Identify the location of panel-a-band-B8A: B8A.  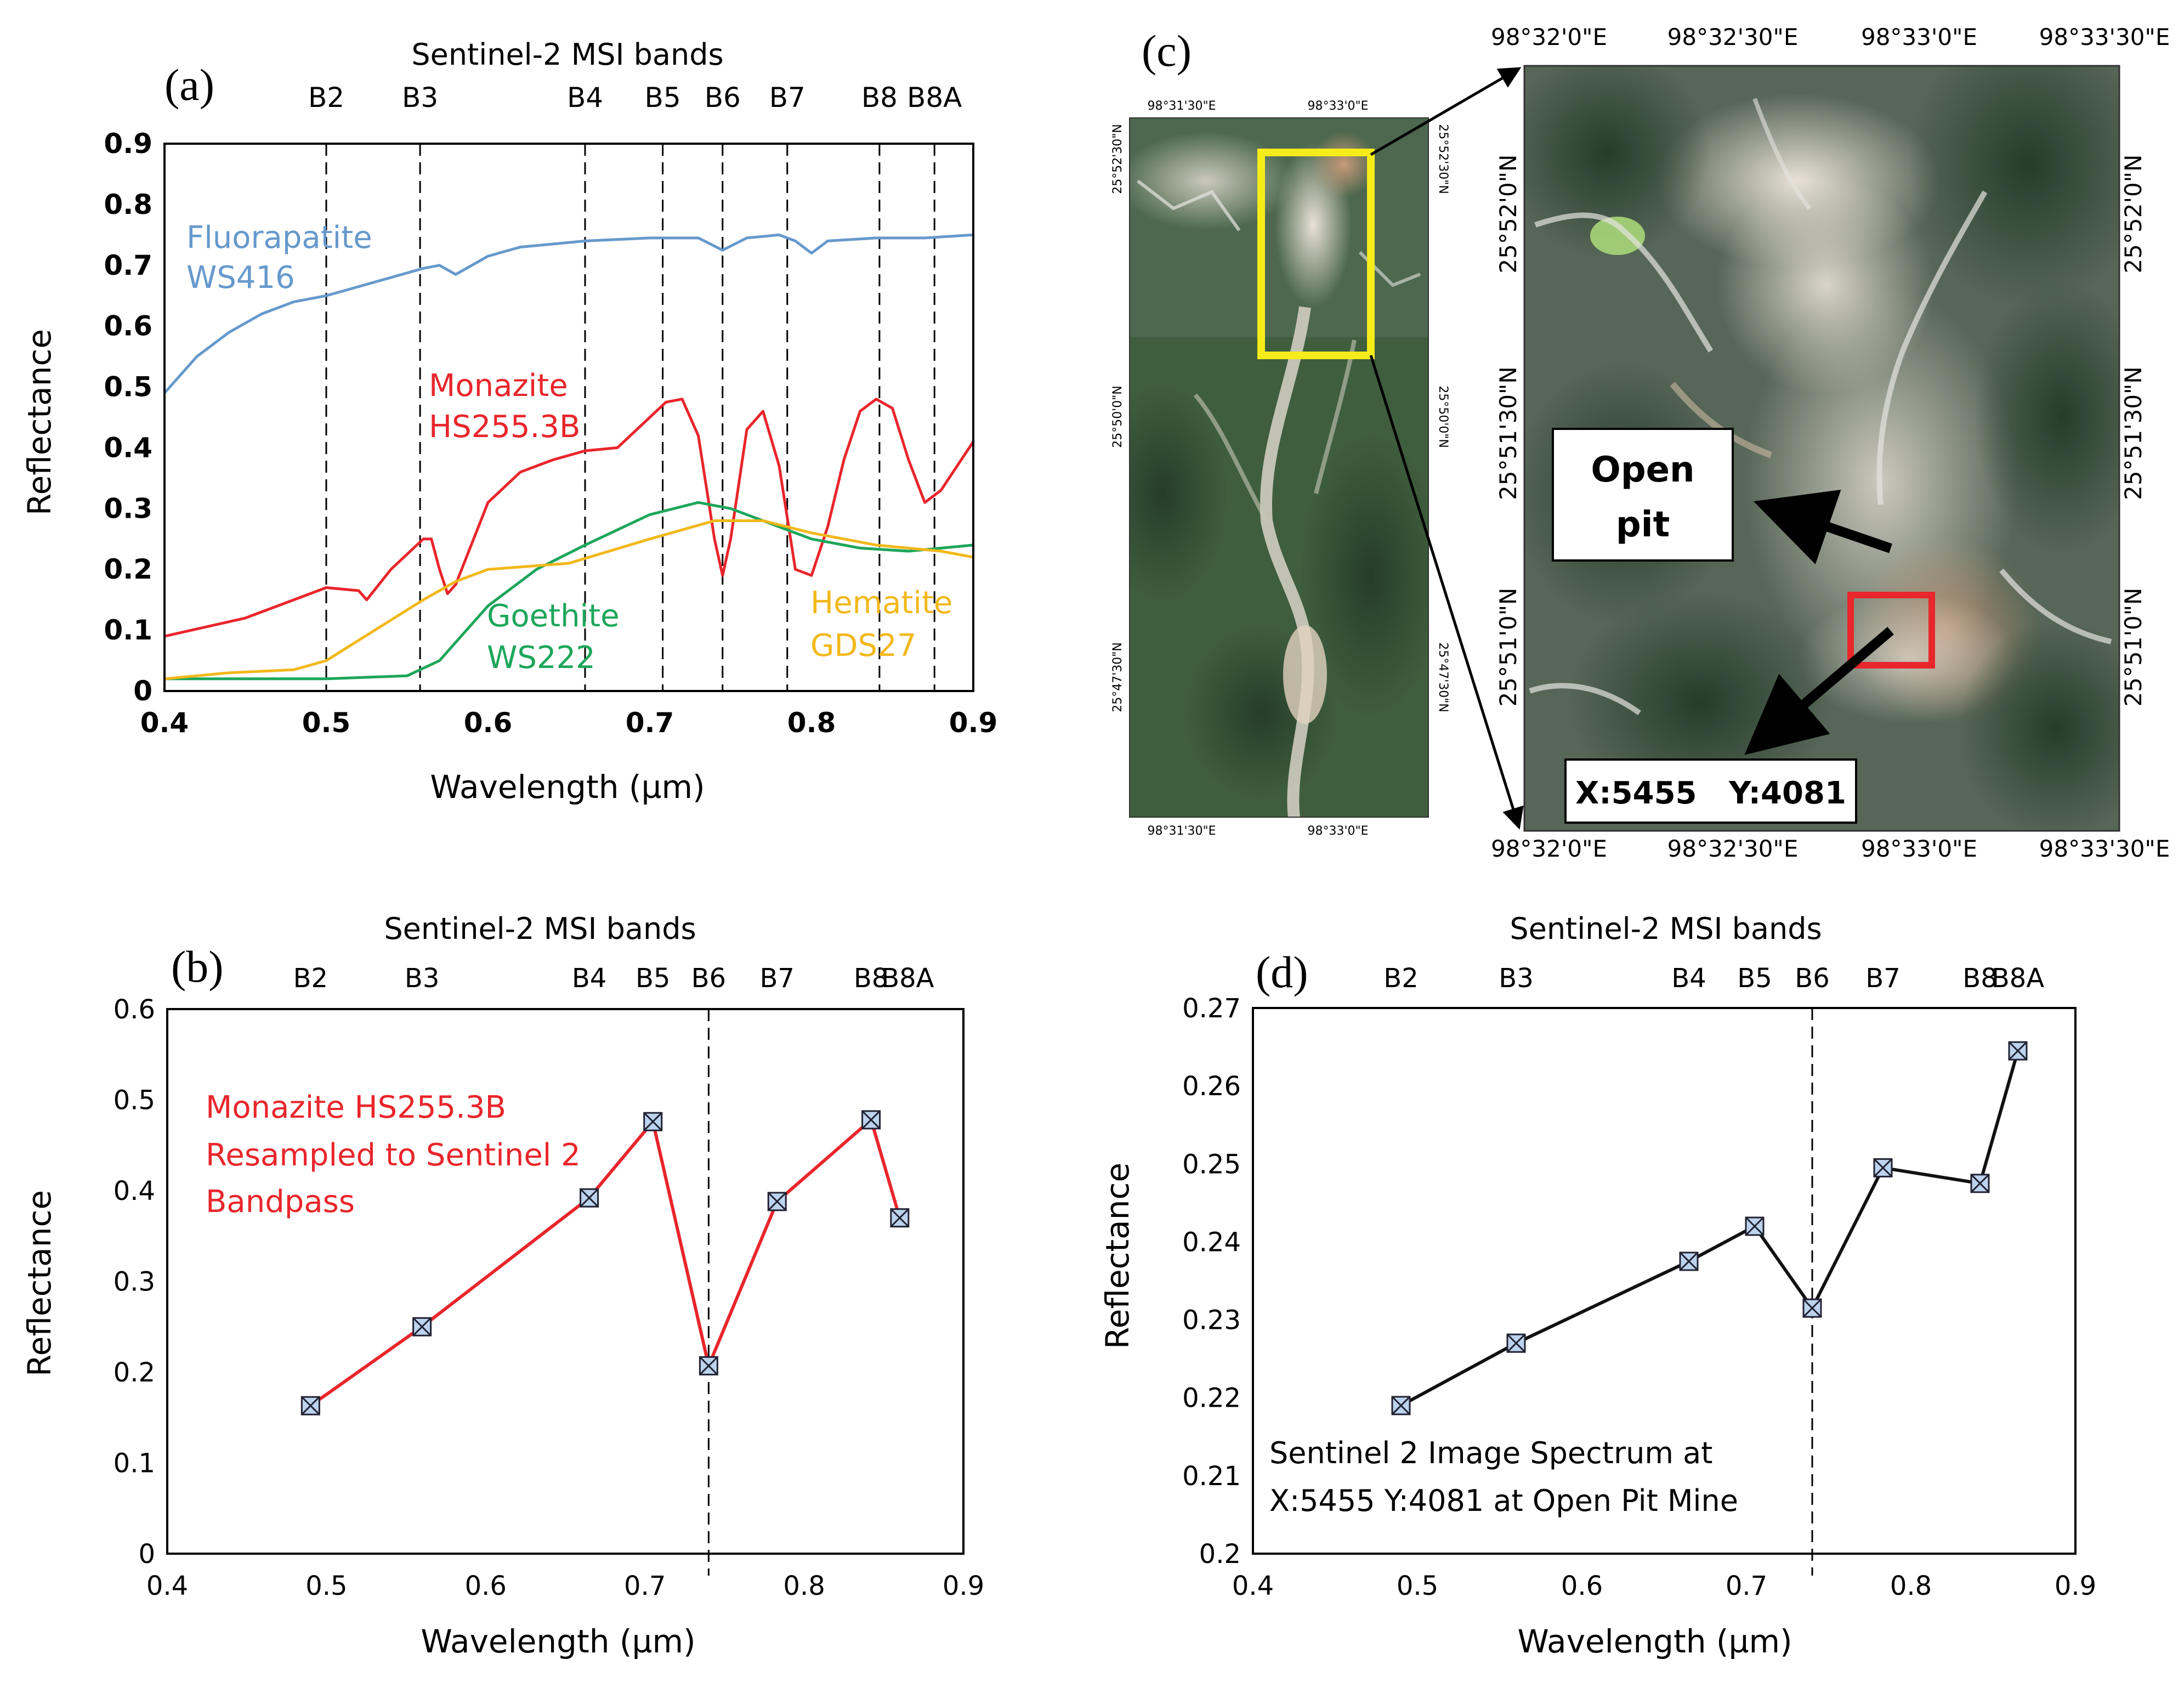
(935, 98).